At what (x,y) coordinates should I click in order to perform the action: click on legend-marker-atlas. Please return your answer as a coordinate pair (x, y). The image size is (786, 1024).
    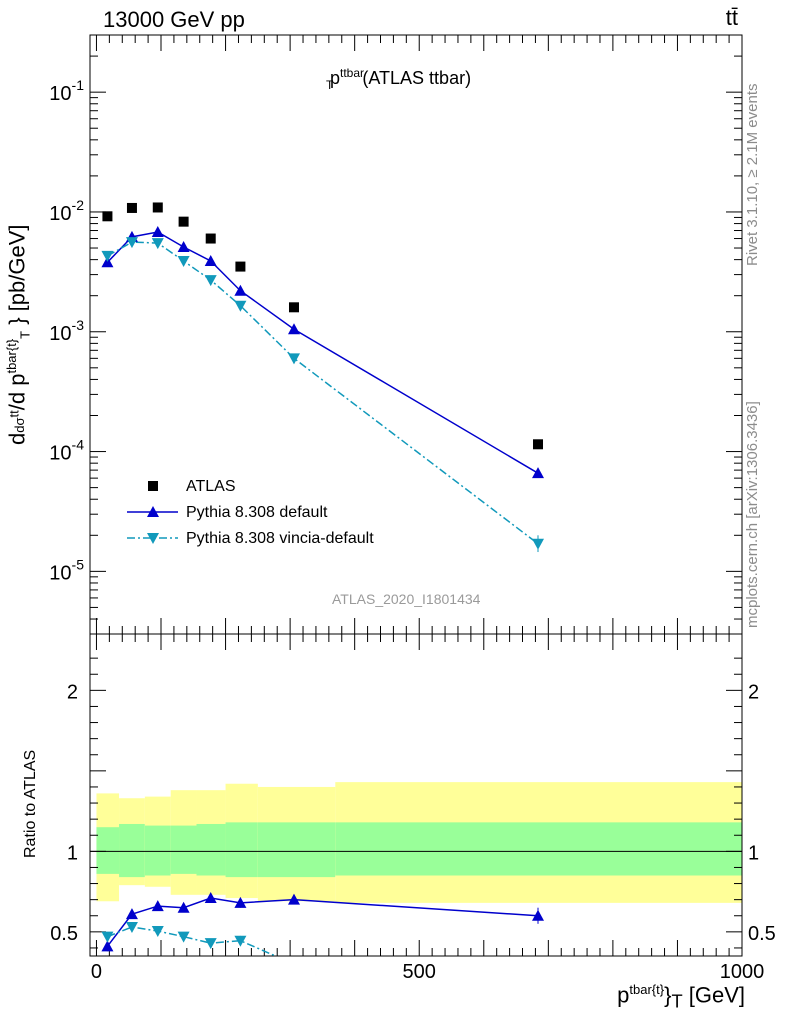
    Looking at the image, I should click on (153, 486).